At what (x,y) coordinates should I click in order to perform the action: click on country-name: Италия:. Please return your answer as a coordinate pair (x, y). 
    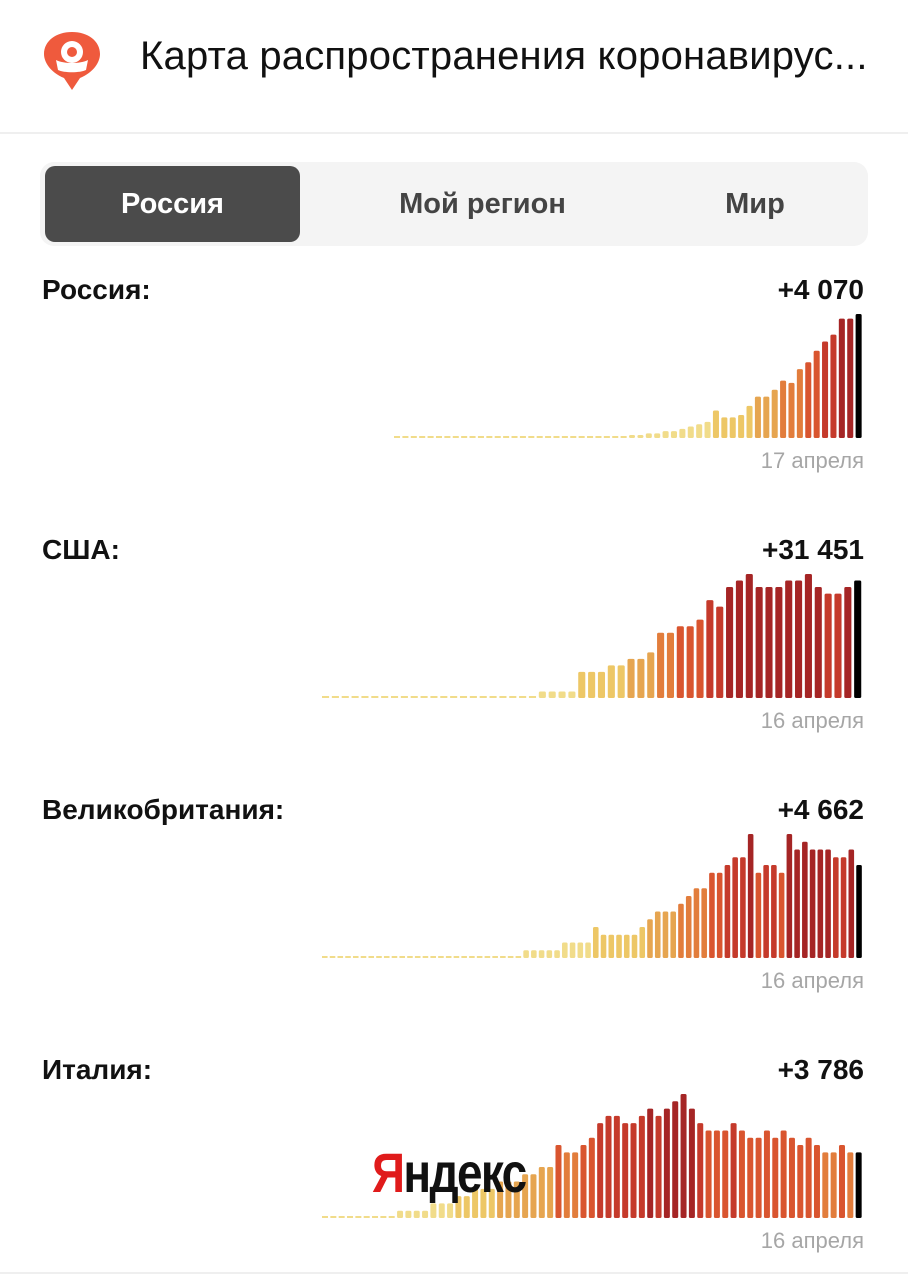
    Looking at the image, I should click on (97, 1069).